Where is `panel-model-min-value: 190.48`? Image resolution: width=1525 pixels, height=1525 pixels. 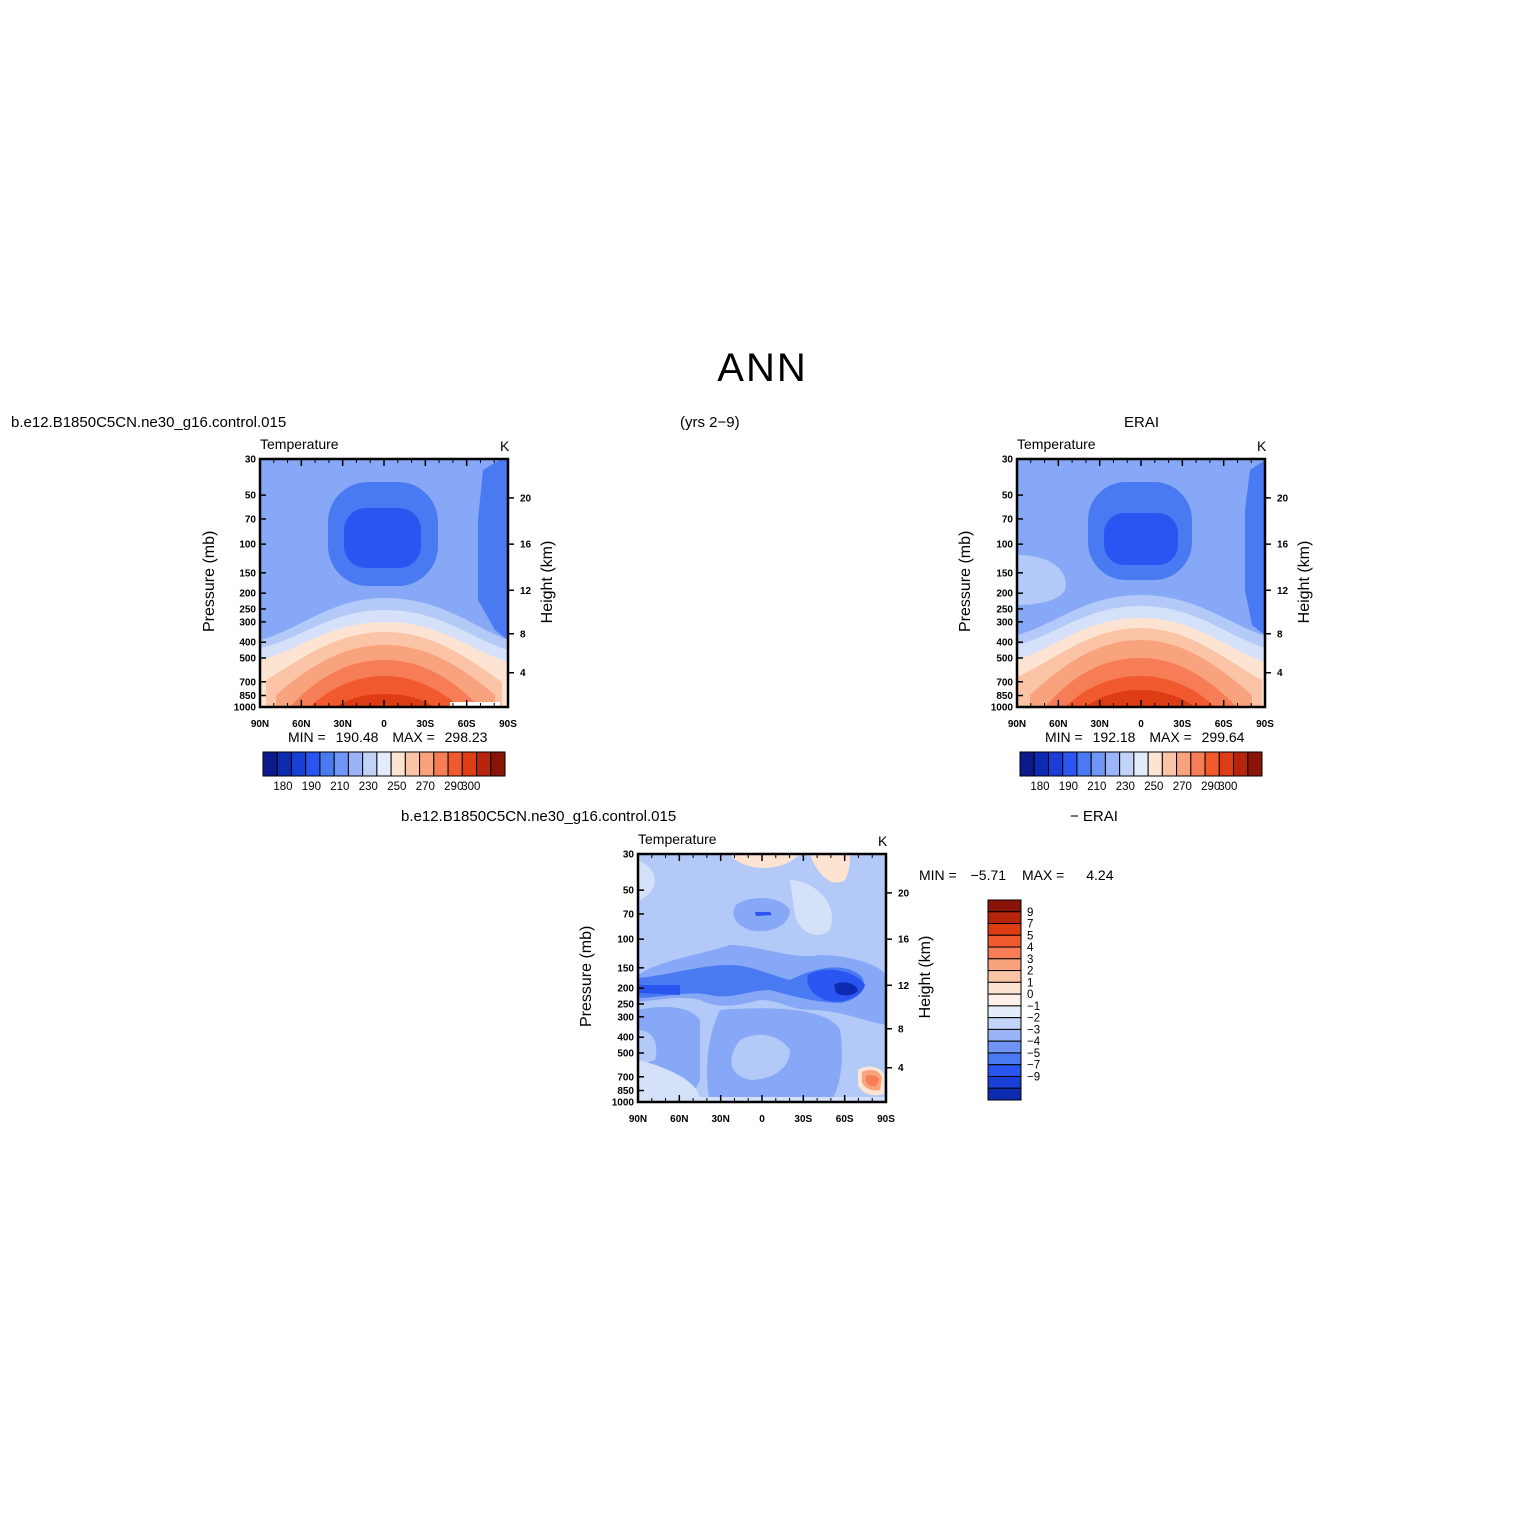 panel-model-min-value: 190.48 is located at coordinates (357, 737).